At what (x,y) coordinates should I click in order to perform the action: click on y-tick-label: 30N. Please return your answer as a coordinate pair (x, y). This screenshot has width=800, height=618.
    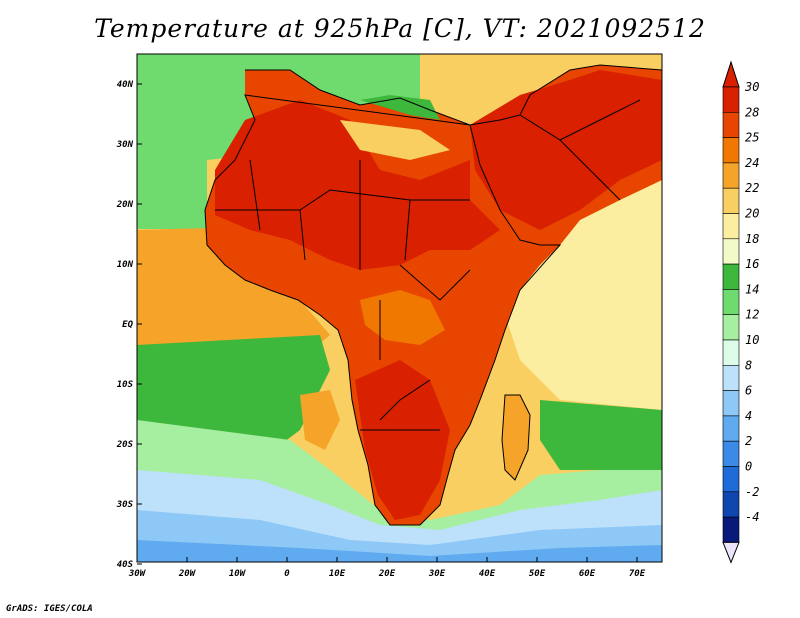
    Looking at the image, I should click on (125, 145).